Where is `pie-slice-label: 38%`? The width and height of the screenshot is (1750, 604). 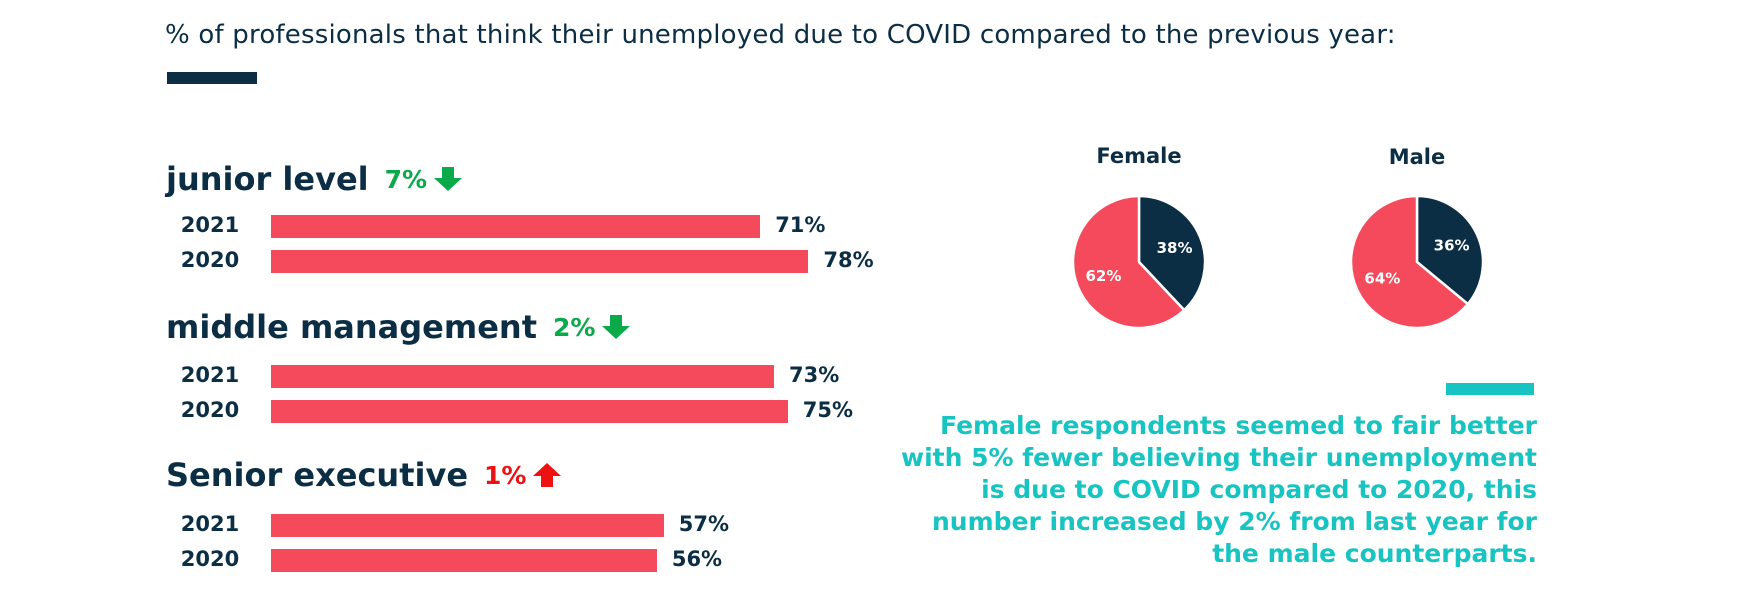 pie-slice-label: 38% is located at coordinates (1175, 248).